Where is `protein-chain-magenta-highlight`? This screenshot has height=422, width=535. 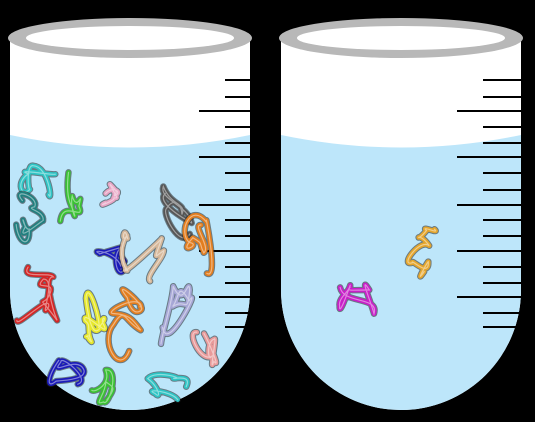 protein-chain-magenta-highlight is located at coordinates (356, 300).